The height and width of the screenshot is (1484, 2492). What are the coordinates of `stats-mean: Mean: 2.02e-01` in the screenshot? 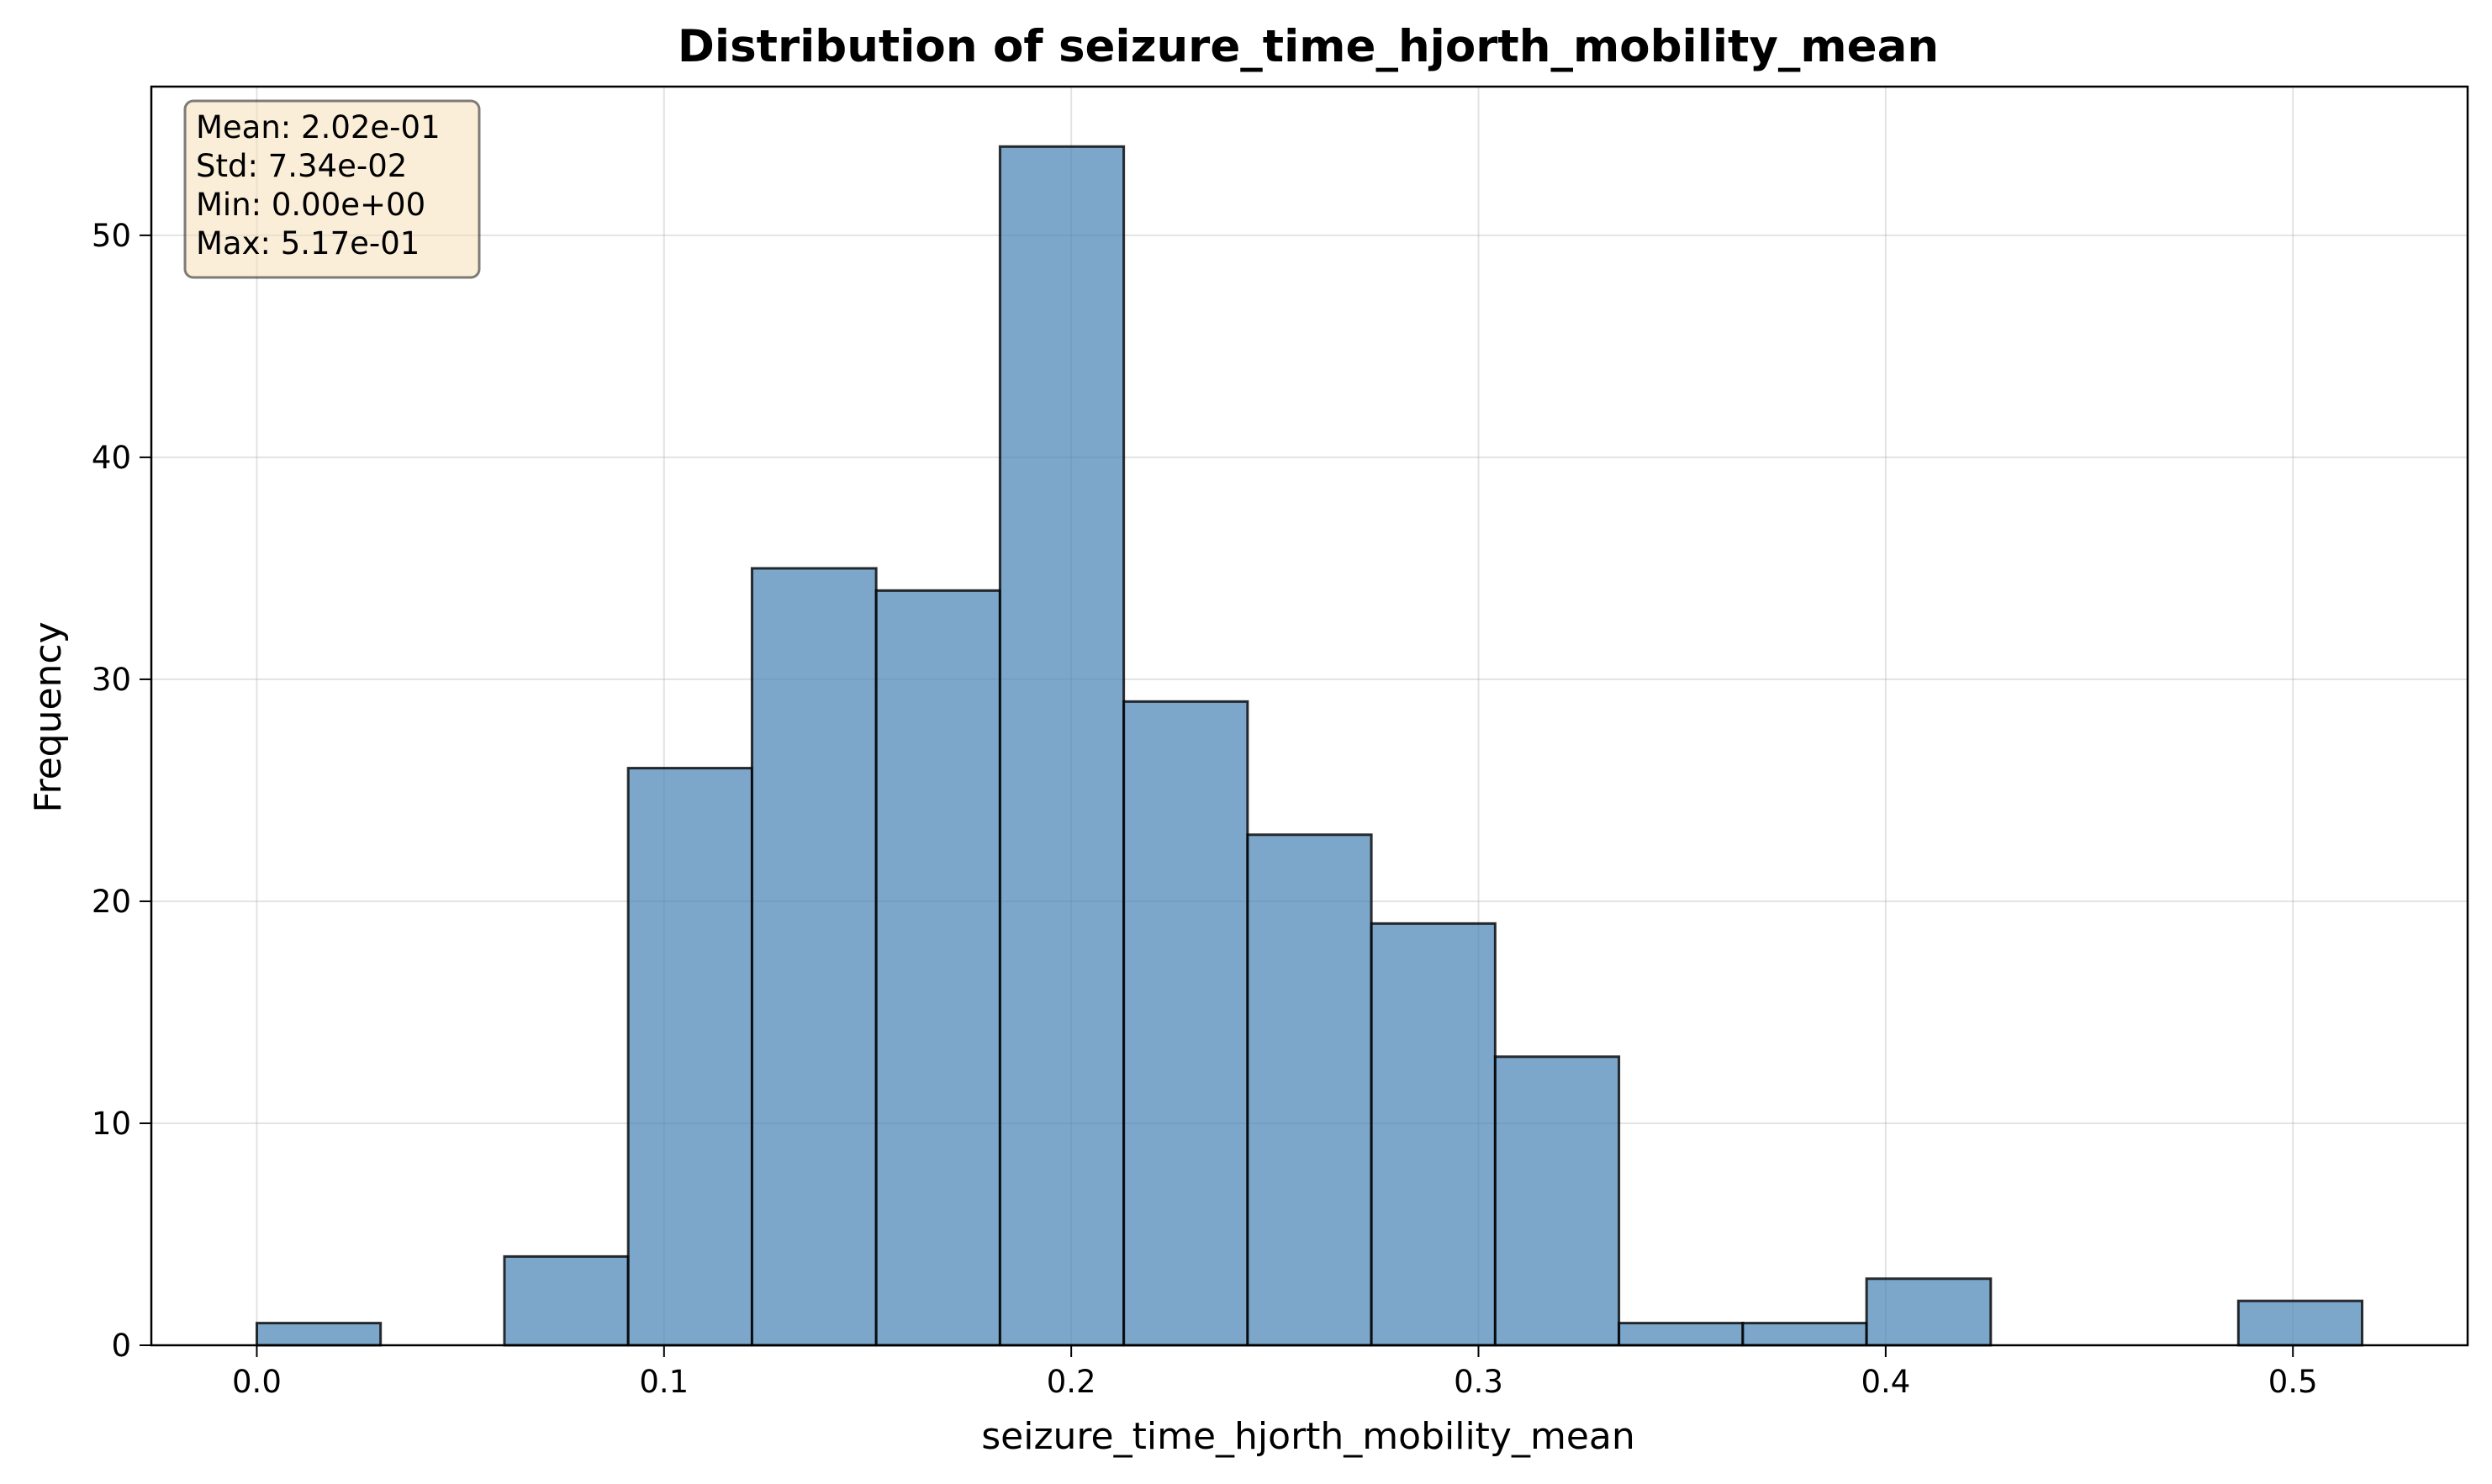 It's located at (318, 127).